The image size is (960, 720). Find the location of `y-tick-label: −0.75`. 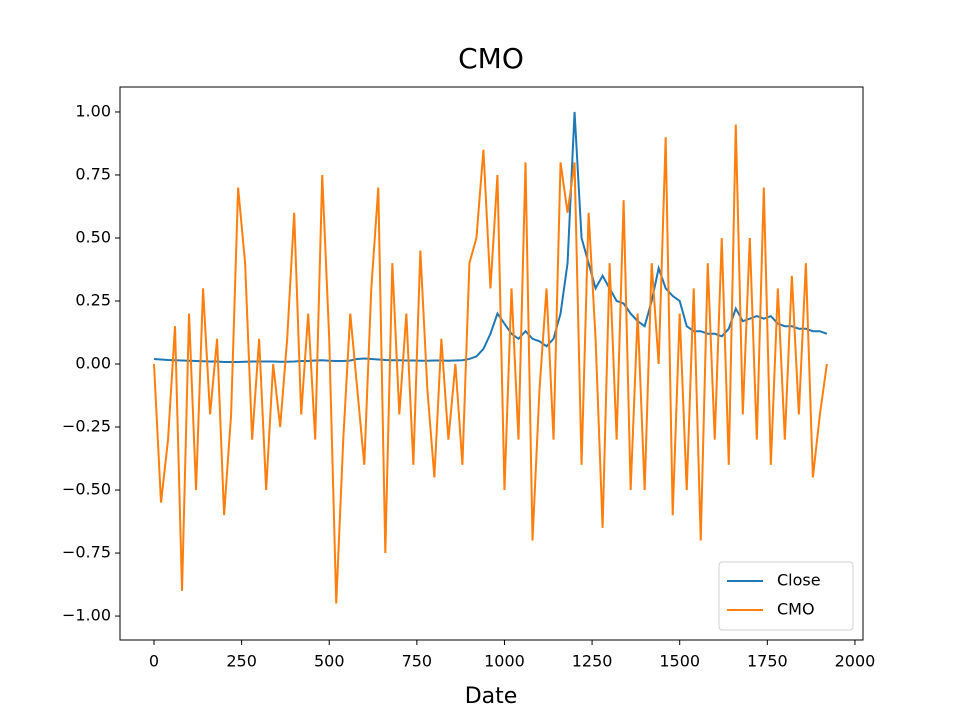

y-tick-label: −0.75 is located at coordinates (86, 552).